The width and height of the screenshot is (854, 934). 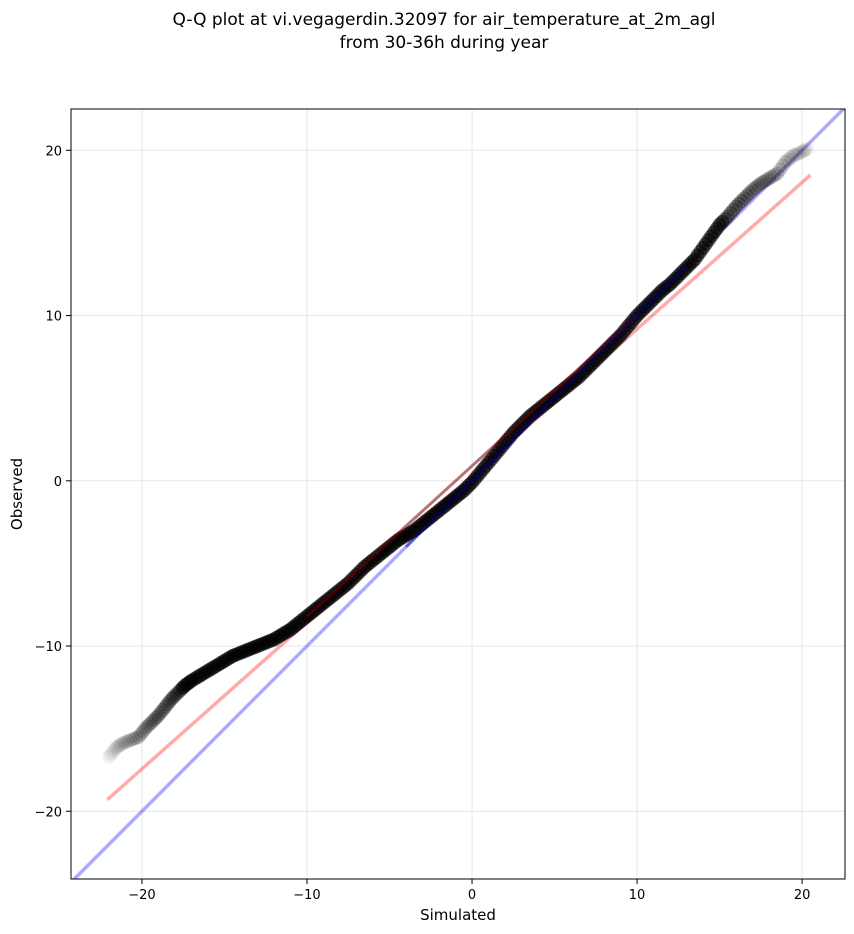 What do you see at coordinates (48, 647) in the screenshot?
I see `y-tick-label: −10` at bounding box center [48, 647].